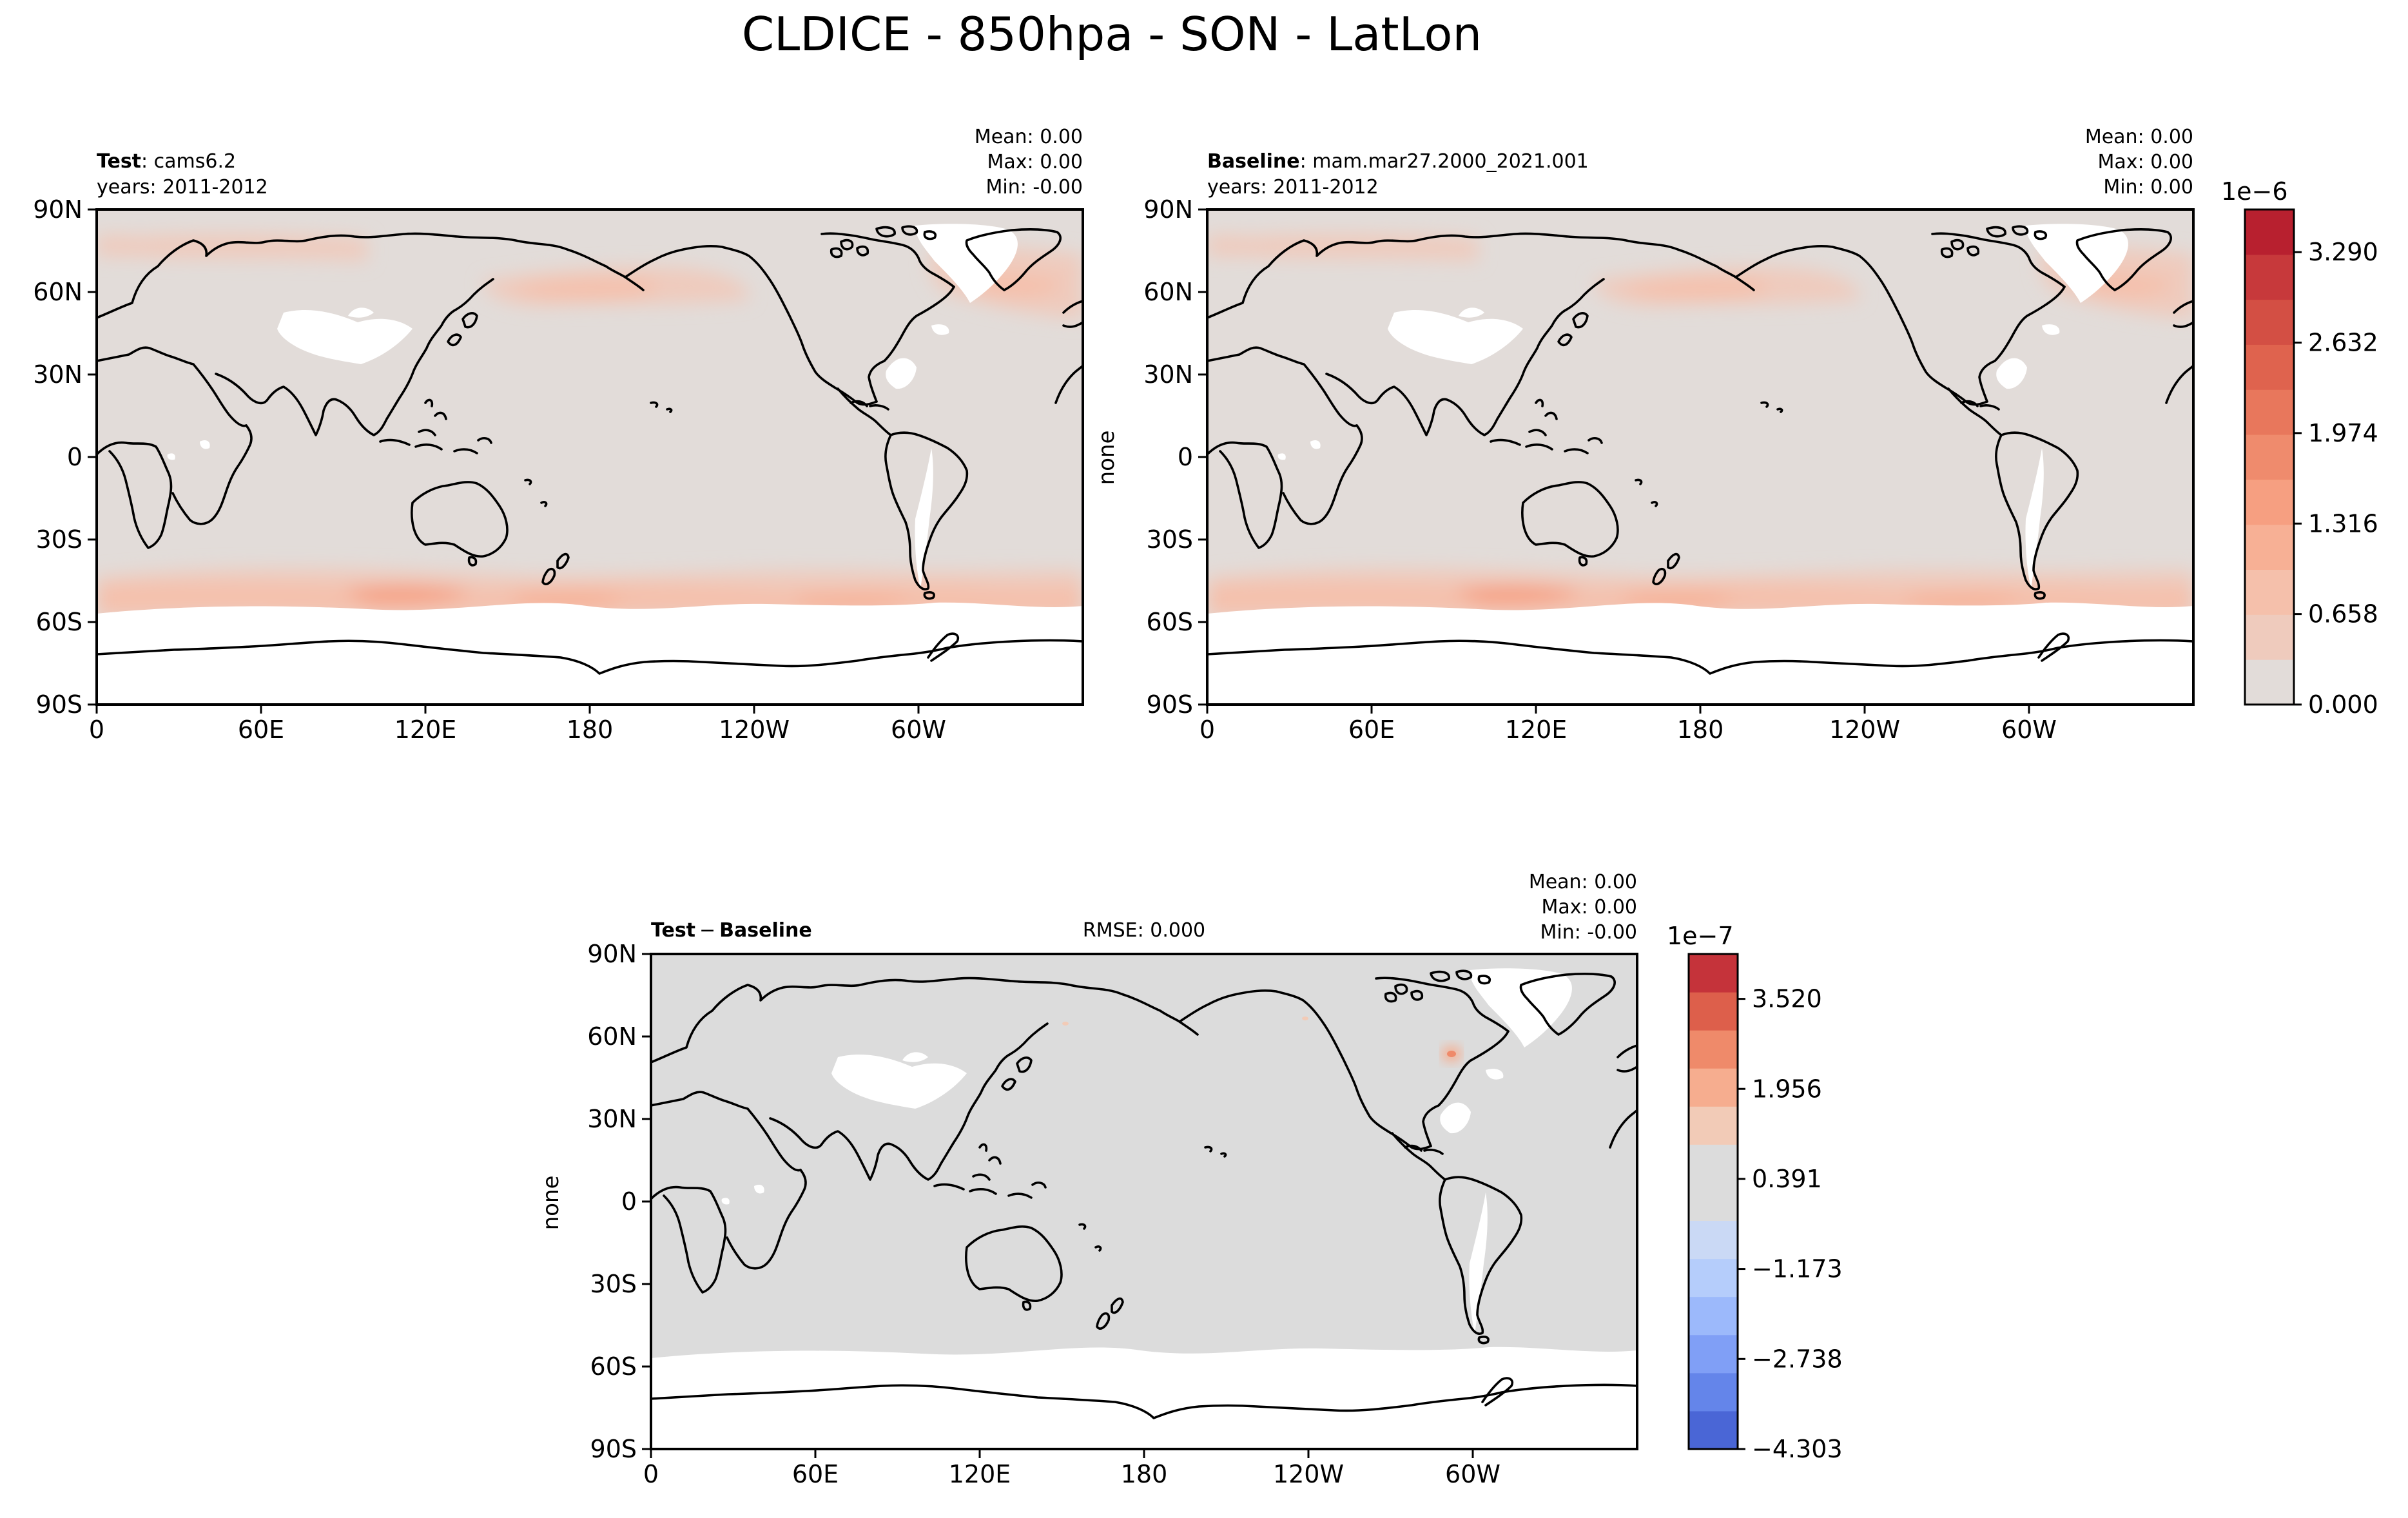 The height and width of the screenshot is (1518, 2408). What do you see at coordinates (707, 930) in the screenshot?
I see `diff-label-minus: −` at bounding box center [707, 930].